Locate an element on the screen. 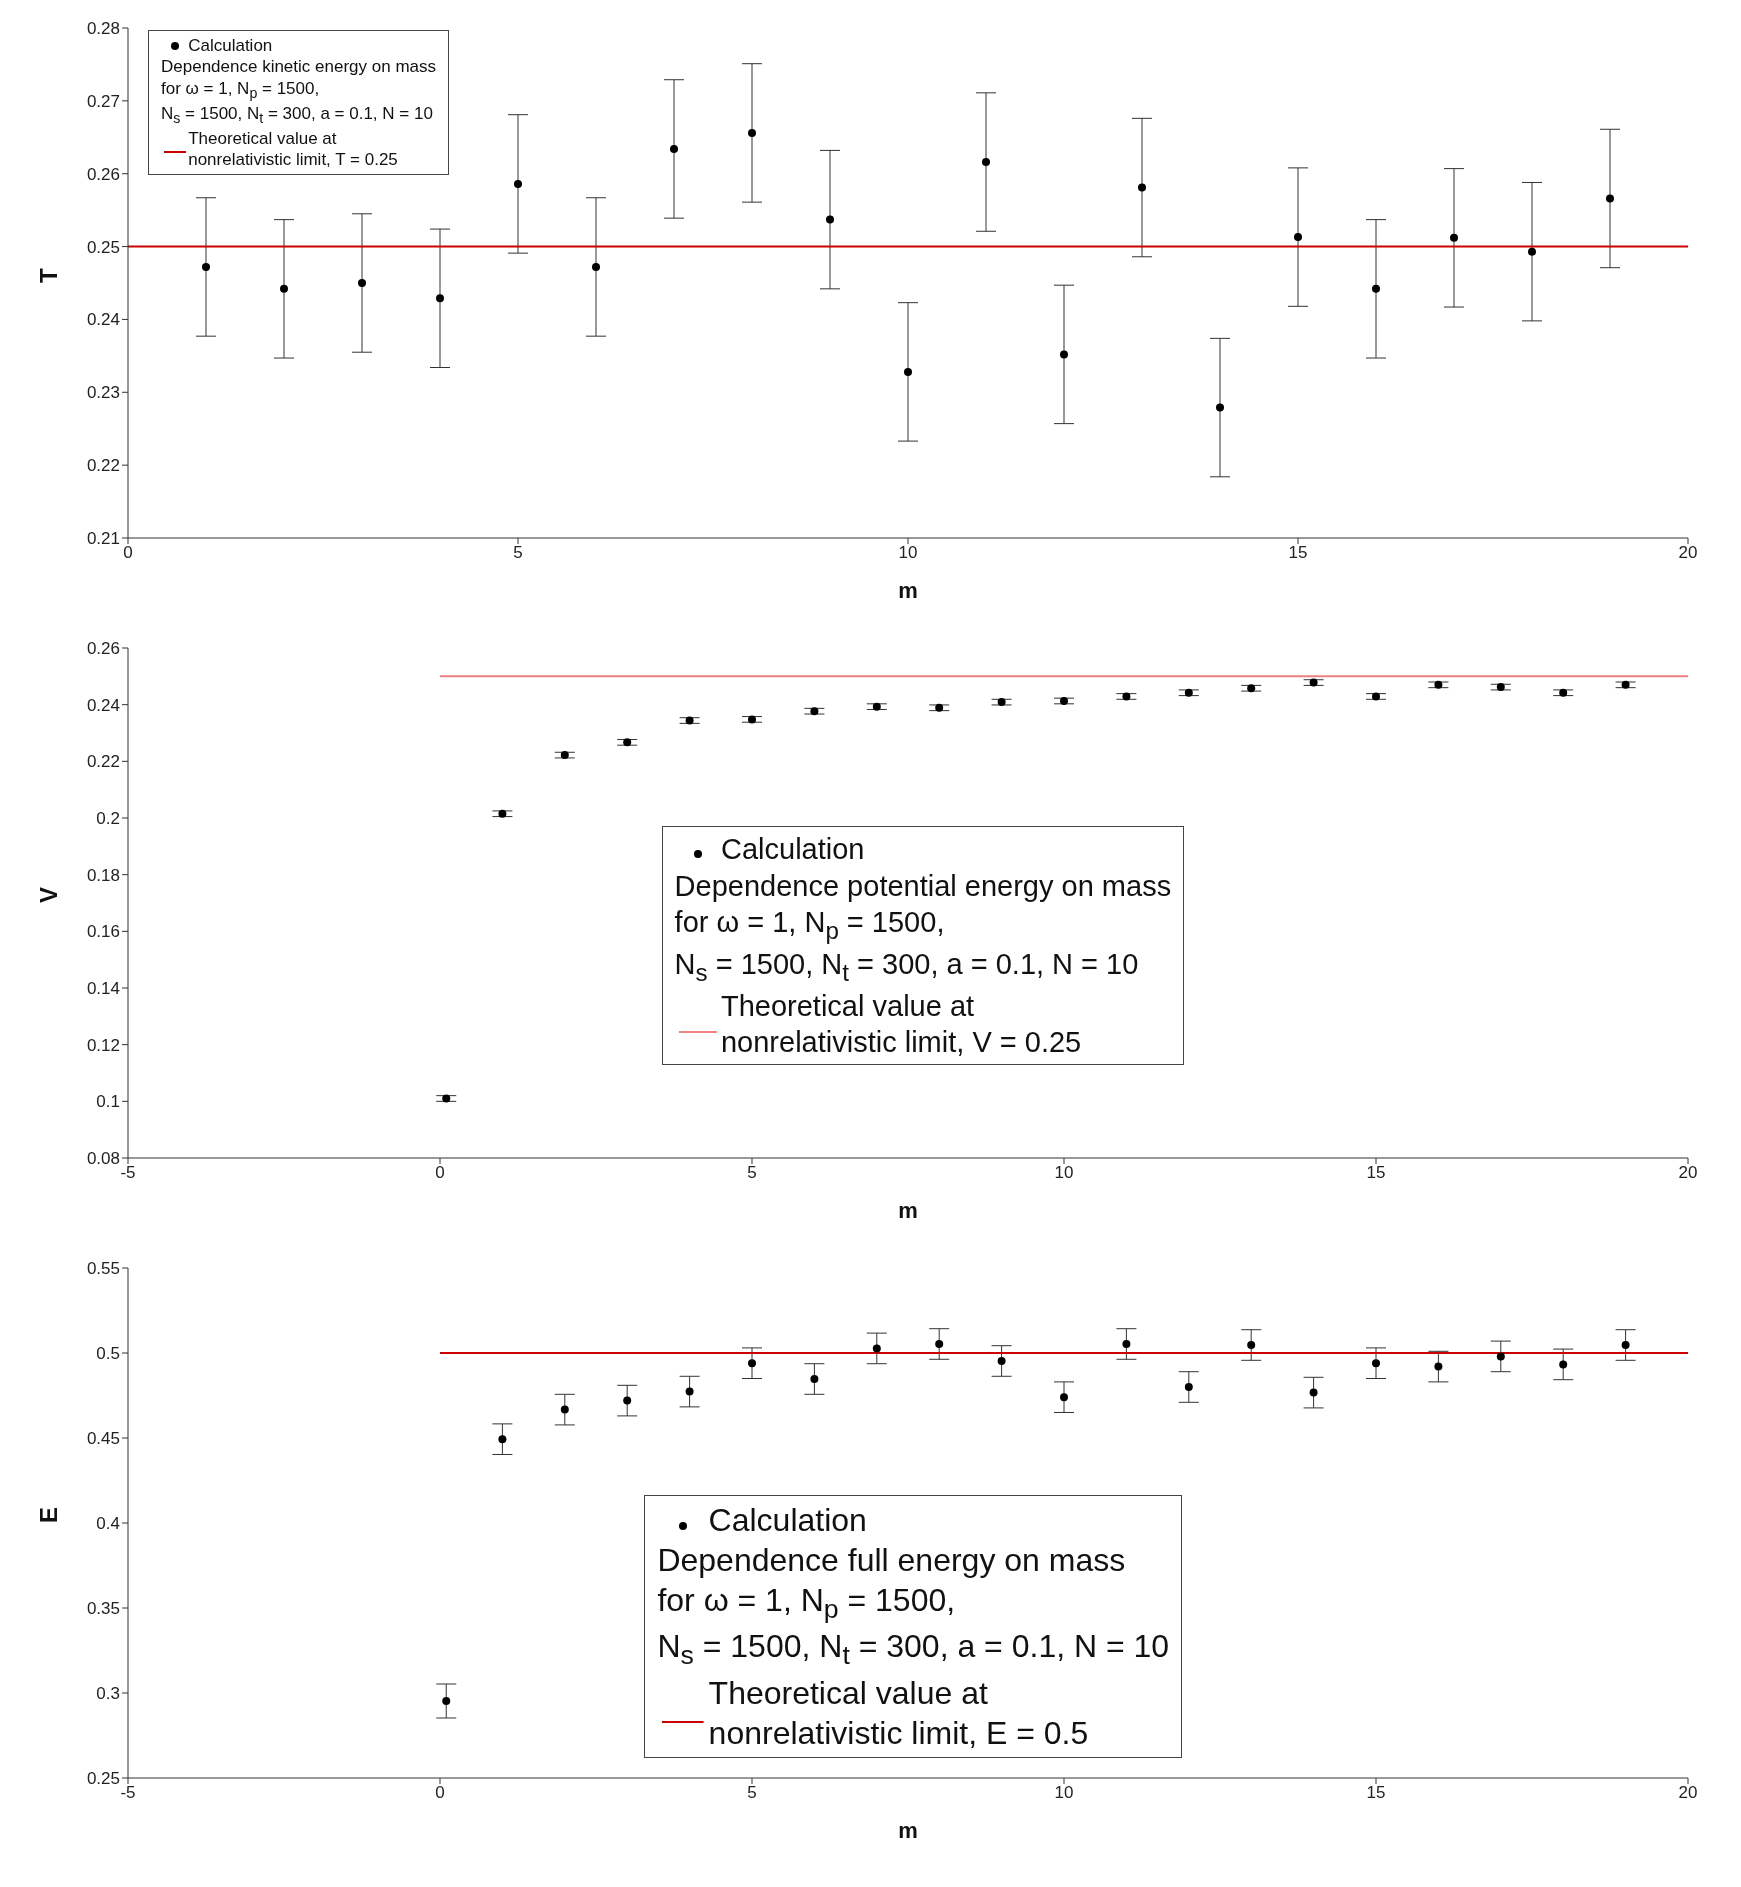 Image resolution: width=1741 pixels, height=1887 pixels. annotation: Dependence full energy on mass is located at coordinates (892, 1560).